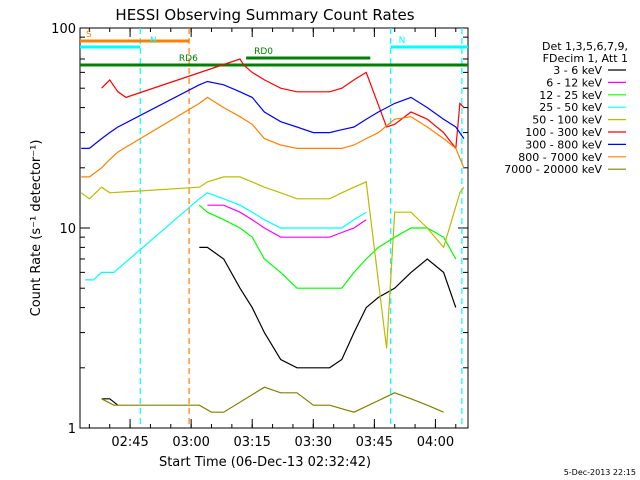  Describe the element at coordinates (72, 429) in the screenshot. I see `y-tick-label: 1` at that location.